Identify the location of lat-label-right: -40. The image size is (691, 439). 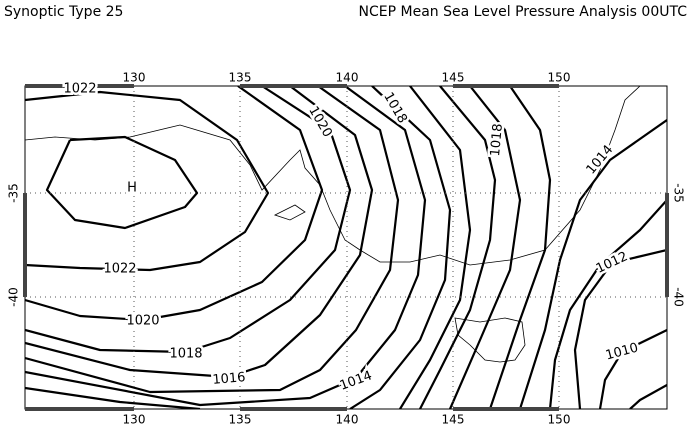
(679, 297).